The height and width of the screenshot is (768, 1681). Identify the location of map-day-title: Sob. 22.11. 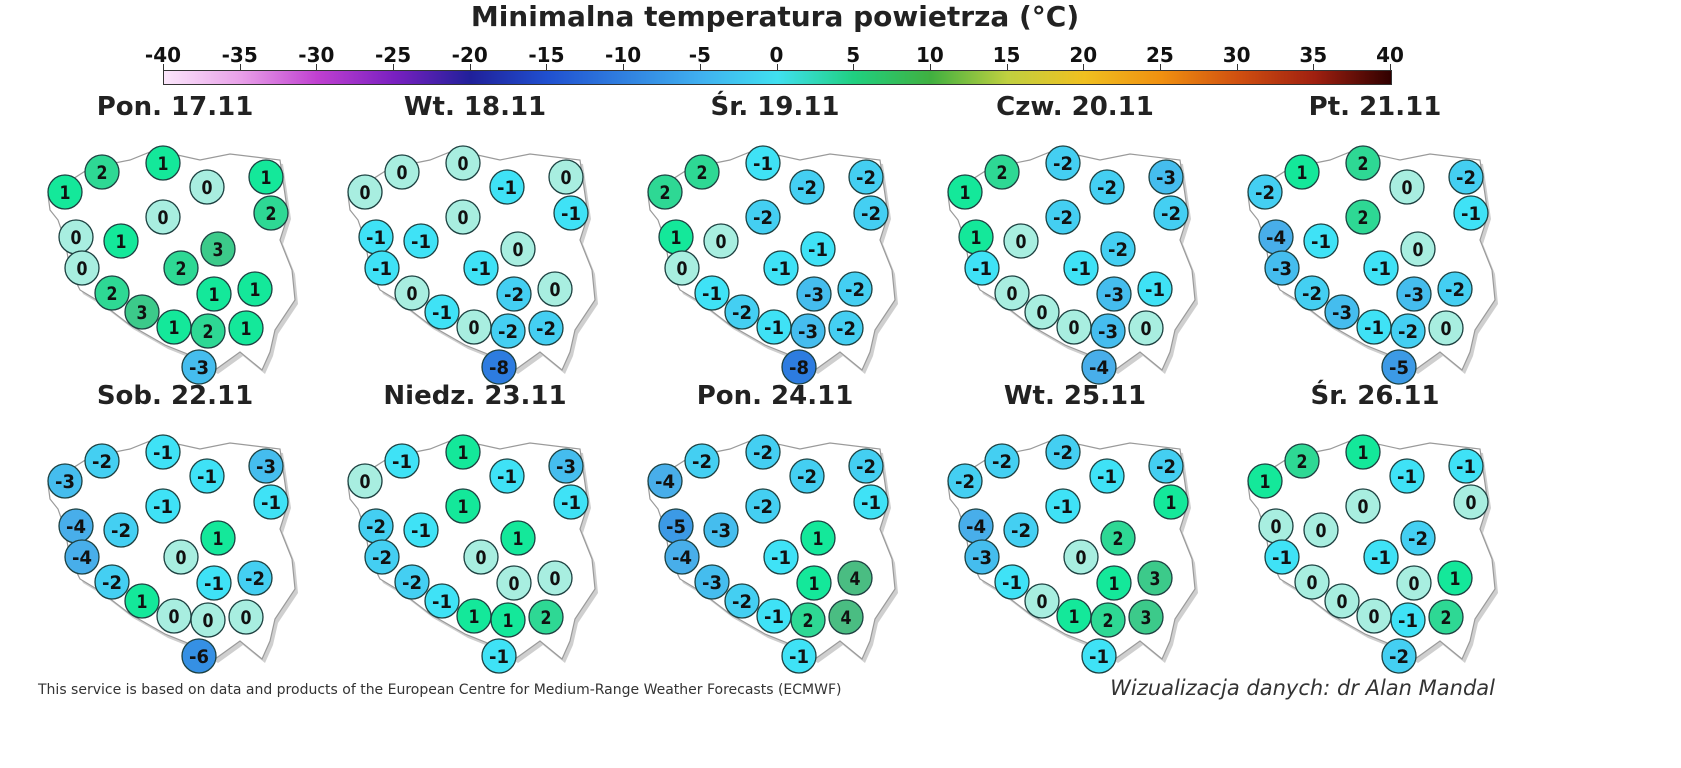
(175, 396).